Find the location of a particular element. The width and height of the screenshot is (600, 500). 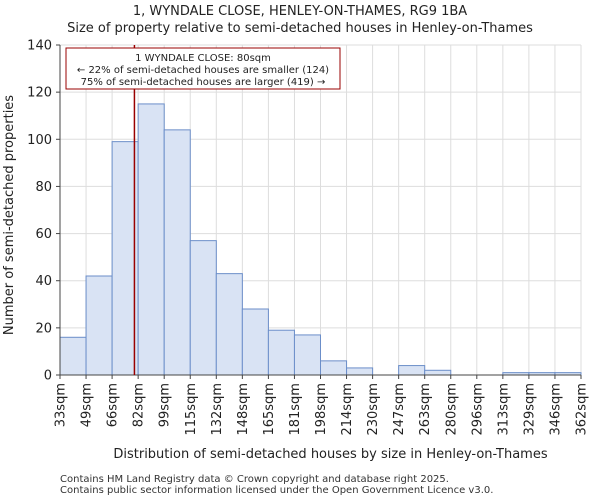

x-tick-label: 66sqm is located at coordinates (113, 405).